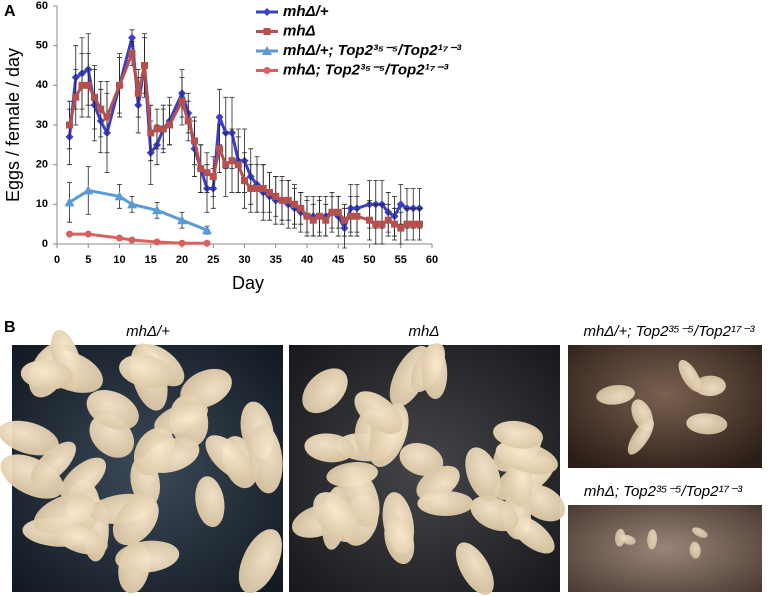 The height and width of the screenshot is (596, 772). Describe the element at coordinates (42, 85) in the screenshot. I see `y-tick-label: 40` at that location.